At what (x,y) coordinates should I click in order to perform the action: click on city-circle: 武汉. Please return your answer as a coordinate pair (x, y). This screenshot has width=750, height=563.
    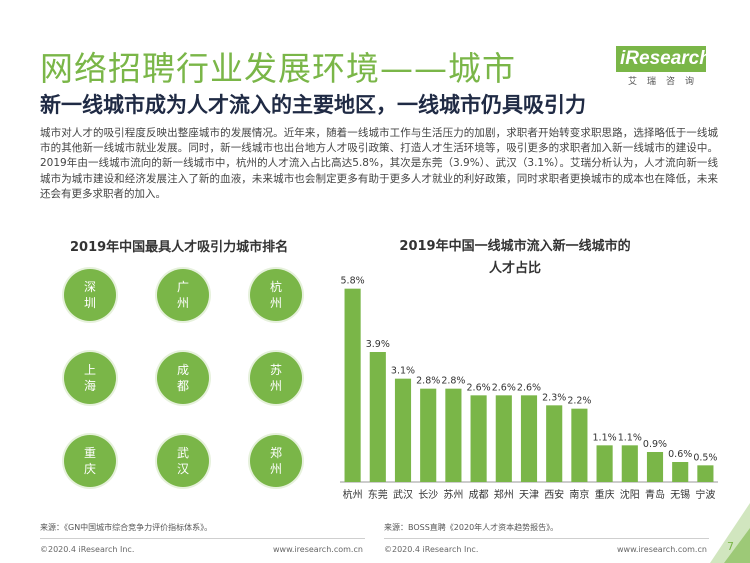
    Looking at the image, I should click on (183, 461).